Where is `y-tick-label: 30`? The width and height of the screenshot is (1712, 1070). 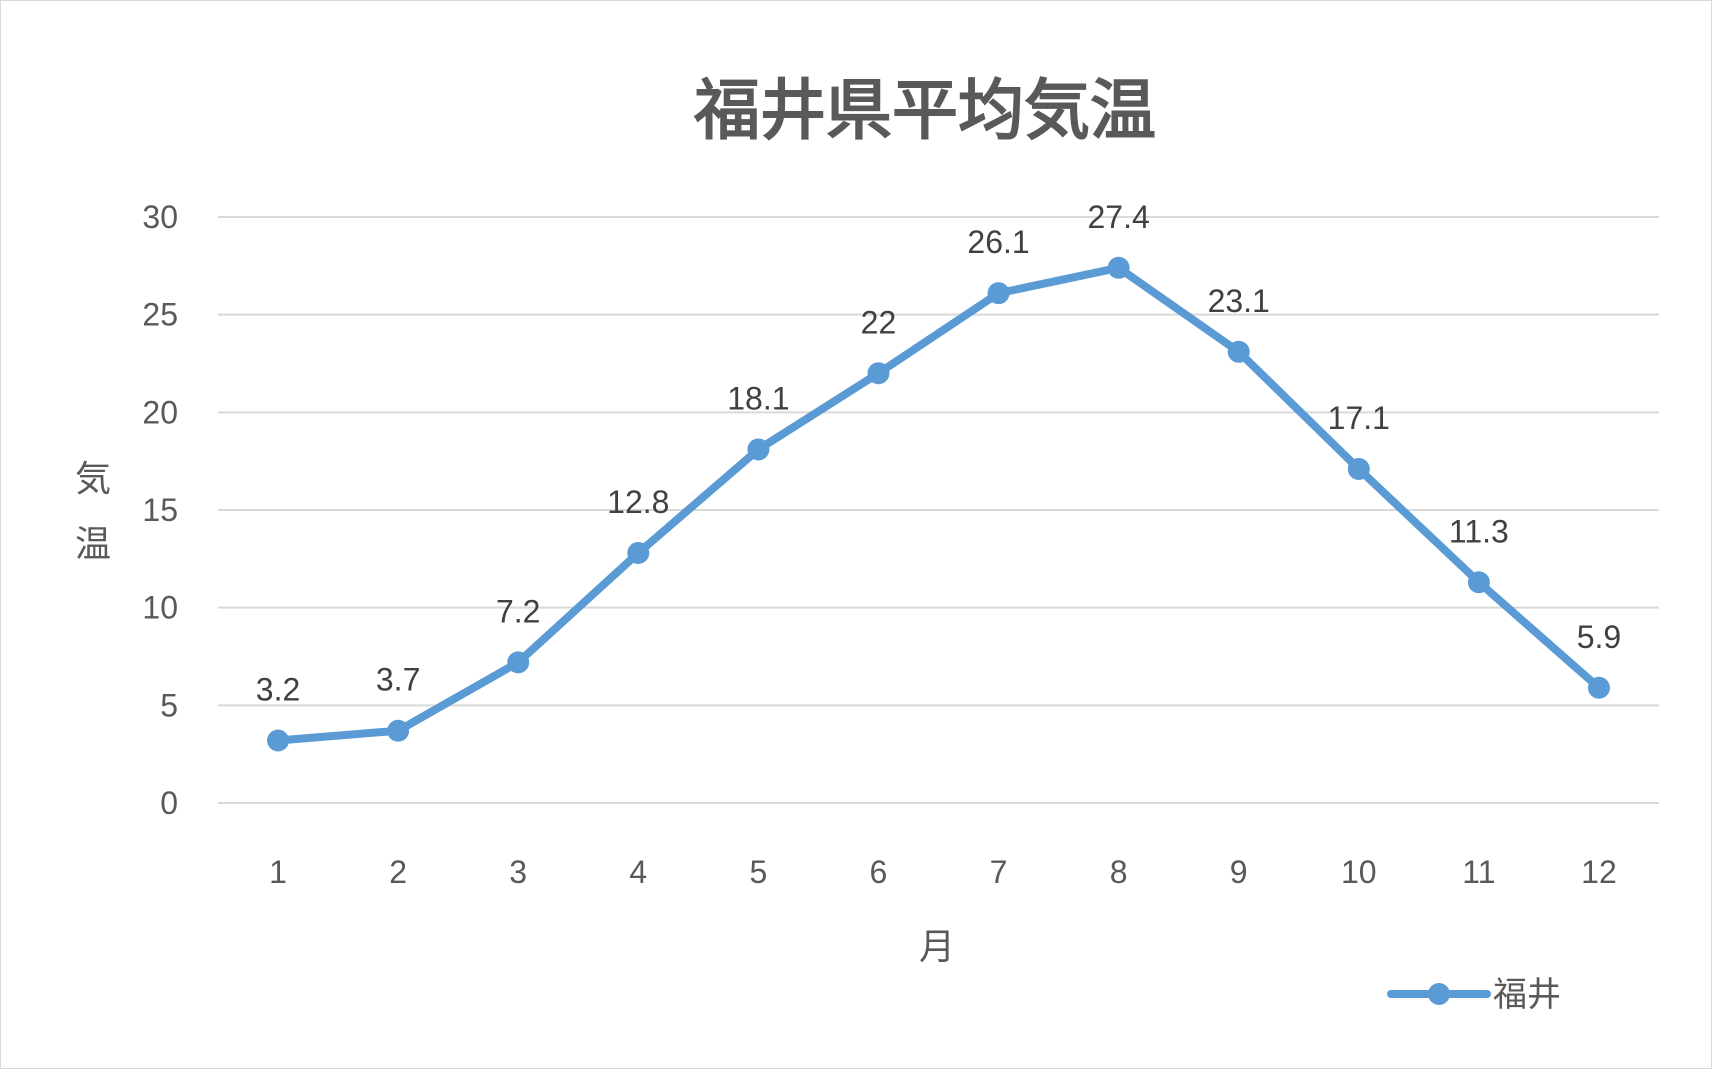 y-tick-label: 30 is located at coordinates (160, 217).